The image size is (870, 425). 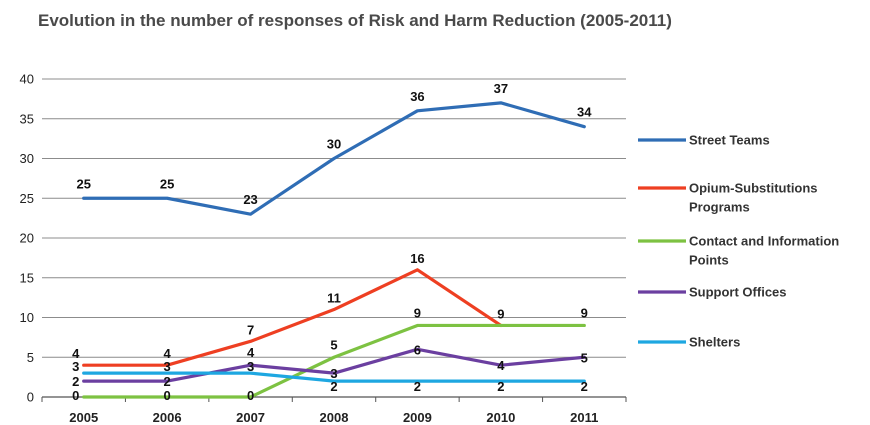 What do you see at coordinates (27, 158) in the screenshot?
I see `y-tick-label: 30` at bounding box center [27, 158].